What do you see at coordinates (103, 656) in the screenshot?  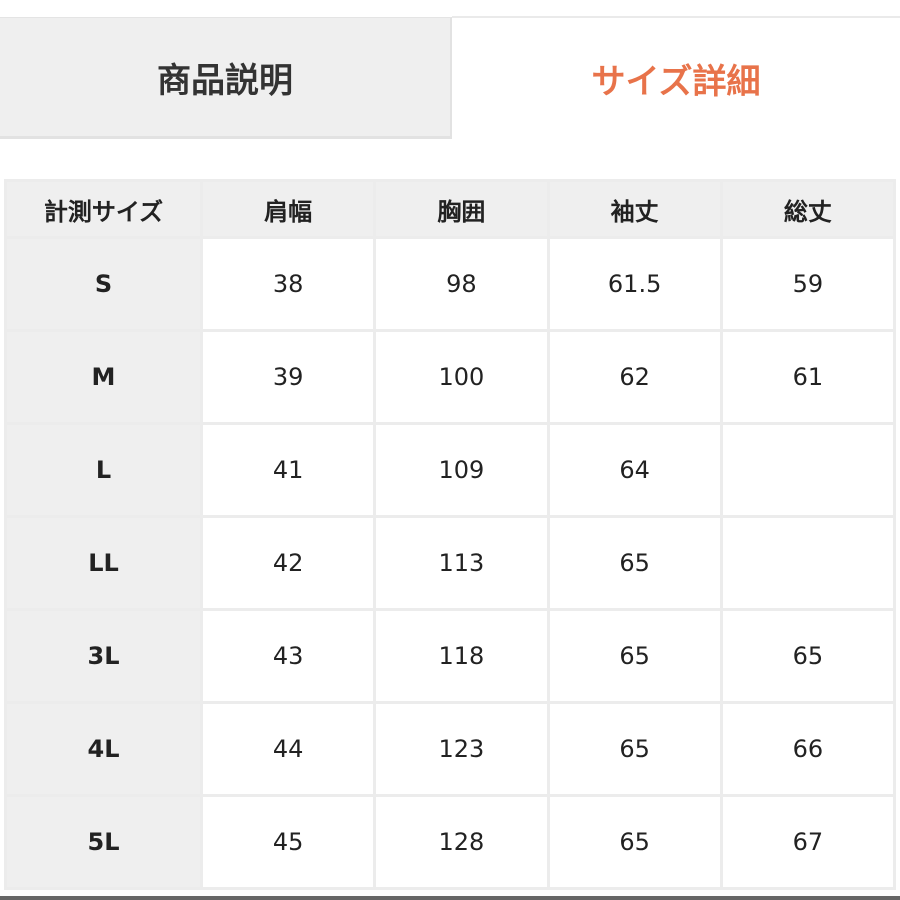 I see `cell-size: 3L` at bounding box center [103, 656].